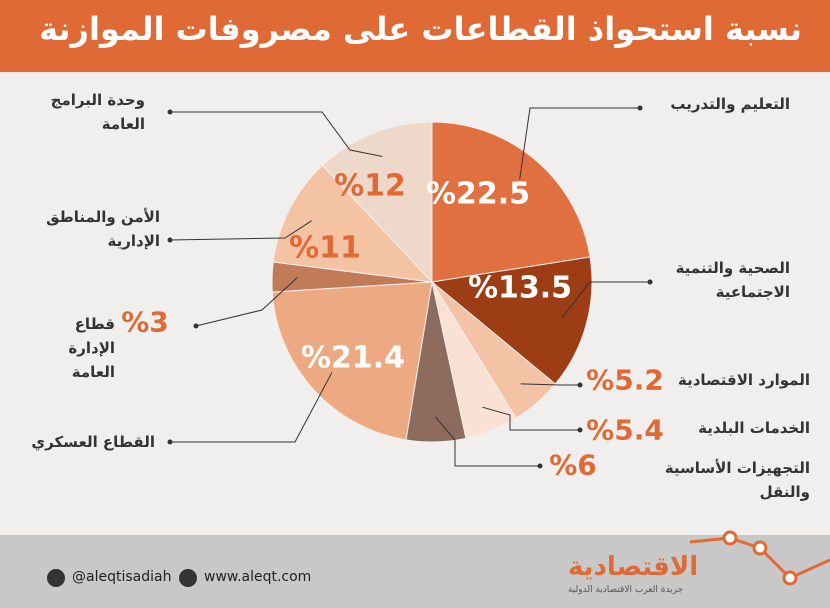  I want to click on category-label: وحدة البرامج العامة, so click(97, 112).